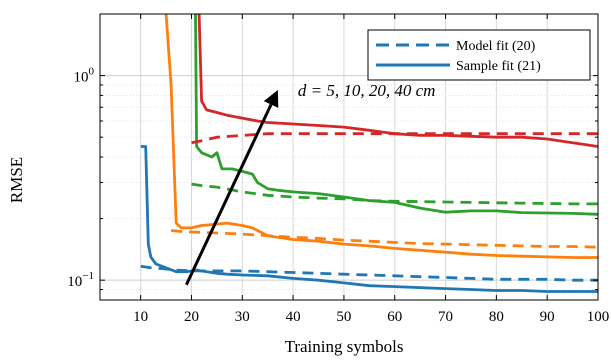 Image resolution: width=611 pixels, height=360 pixels. I want to click on legend: Model fit (20) Sample fit (21), so click(479, 55).